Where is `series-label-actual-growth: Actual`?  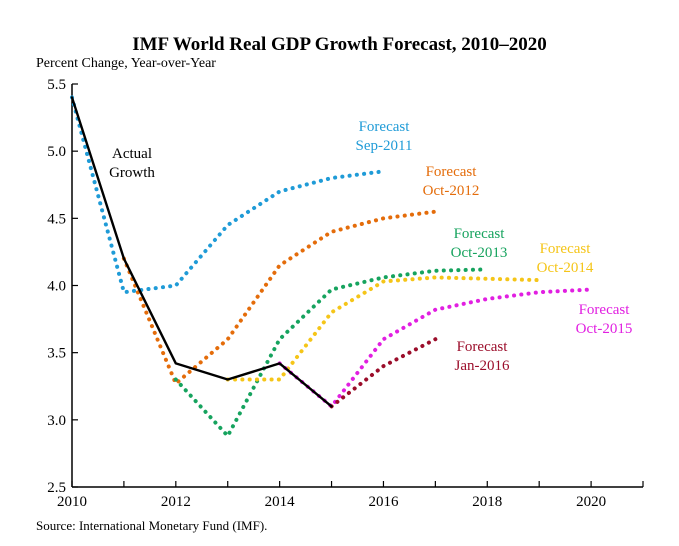 series-label-actual-growth: Actual is located at coordinates (132, 154).